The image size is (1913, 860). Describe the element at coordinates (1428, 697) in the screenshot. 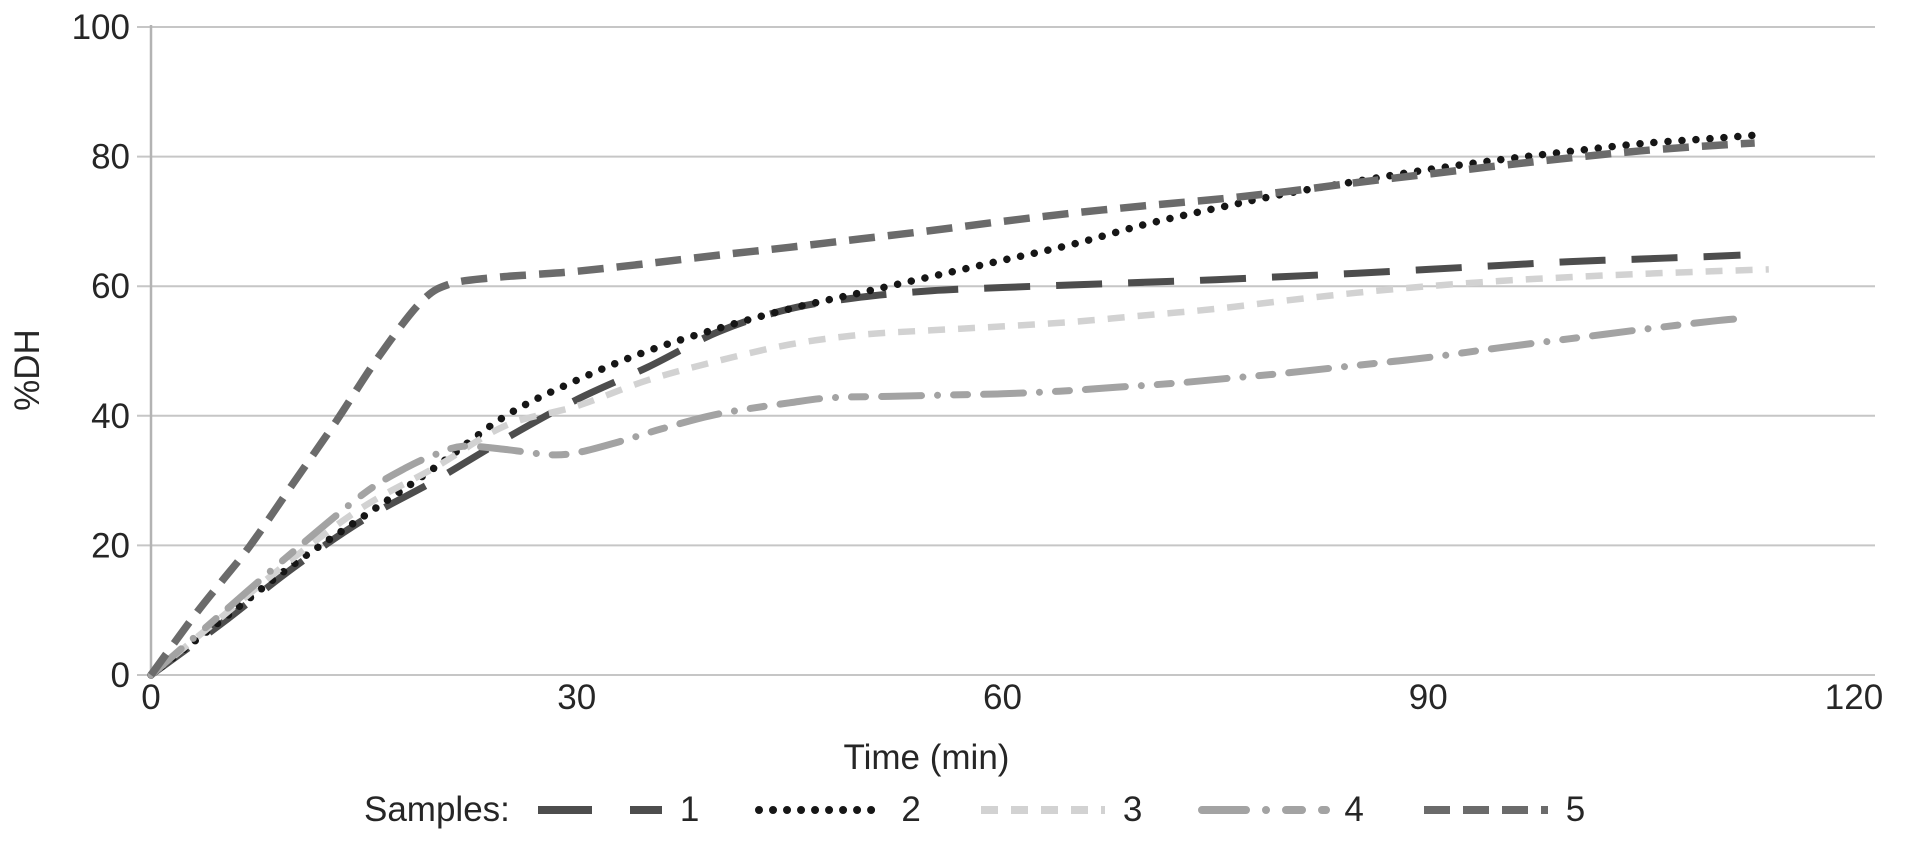

I see `x-tick-label-90: 90` at that location.